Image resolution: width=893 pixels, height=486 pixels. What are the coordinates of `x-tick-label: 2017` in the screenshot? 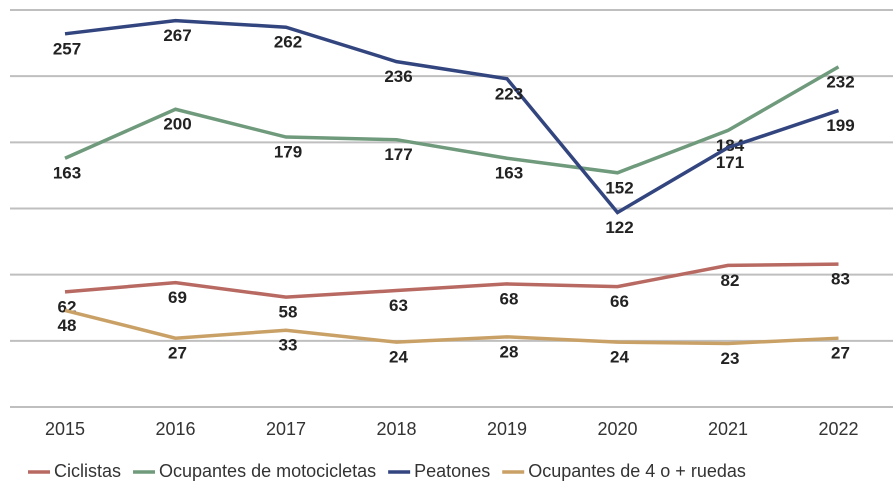 It's located at (286, 429).